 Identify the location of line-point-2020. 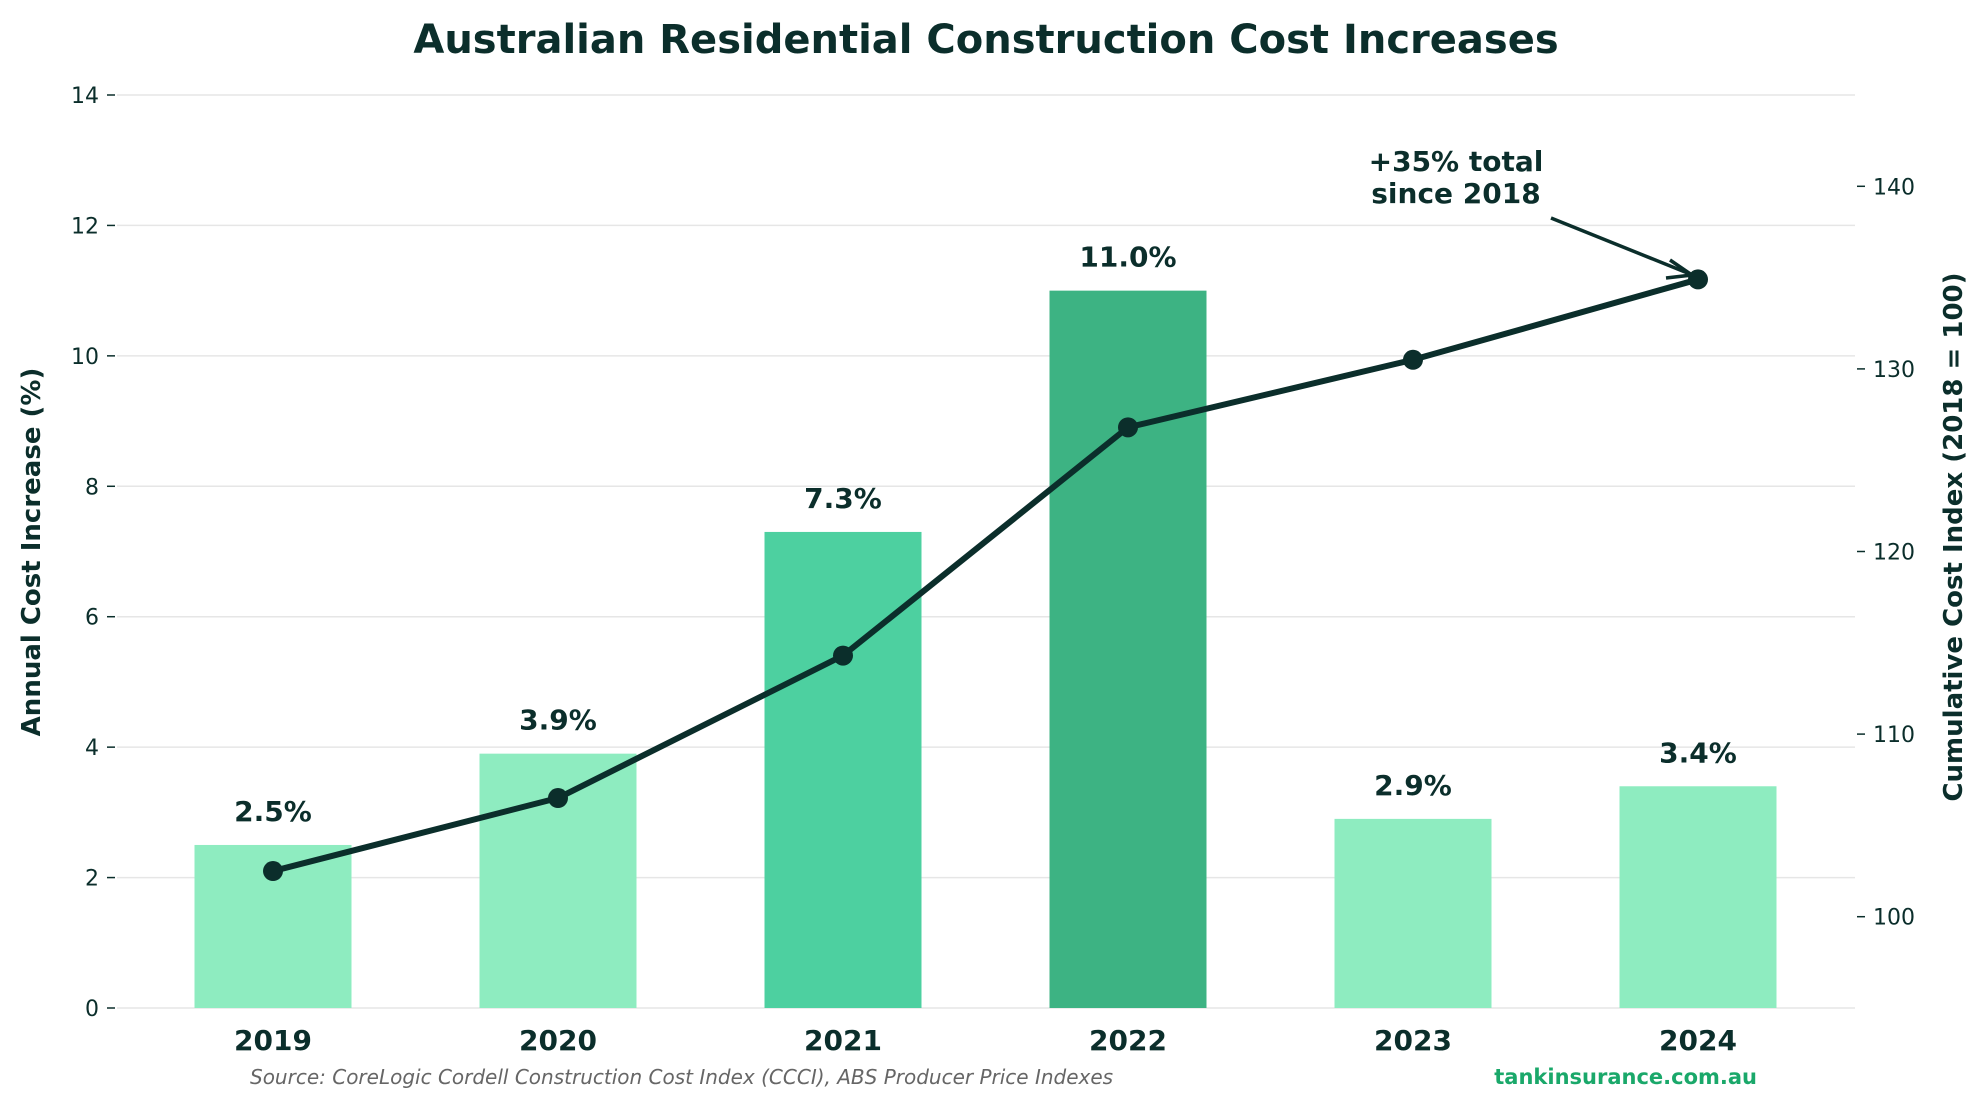
(558, 798).